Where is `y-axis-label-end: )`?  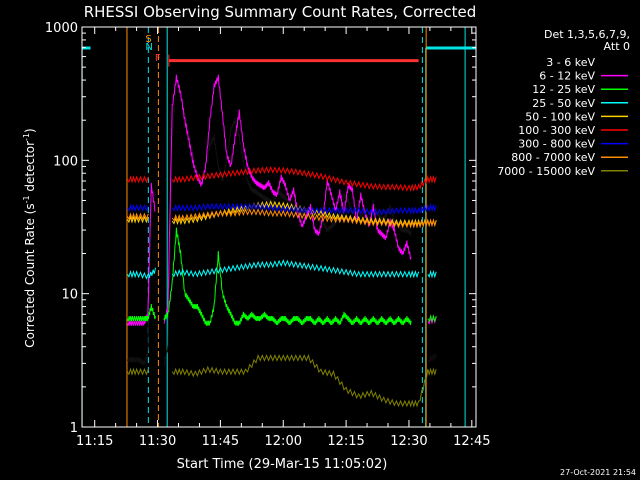
y-axis-label-end: ) is located at coordinates (30, 130).